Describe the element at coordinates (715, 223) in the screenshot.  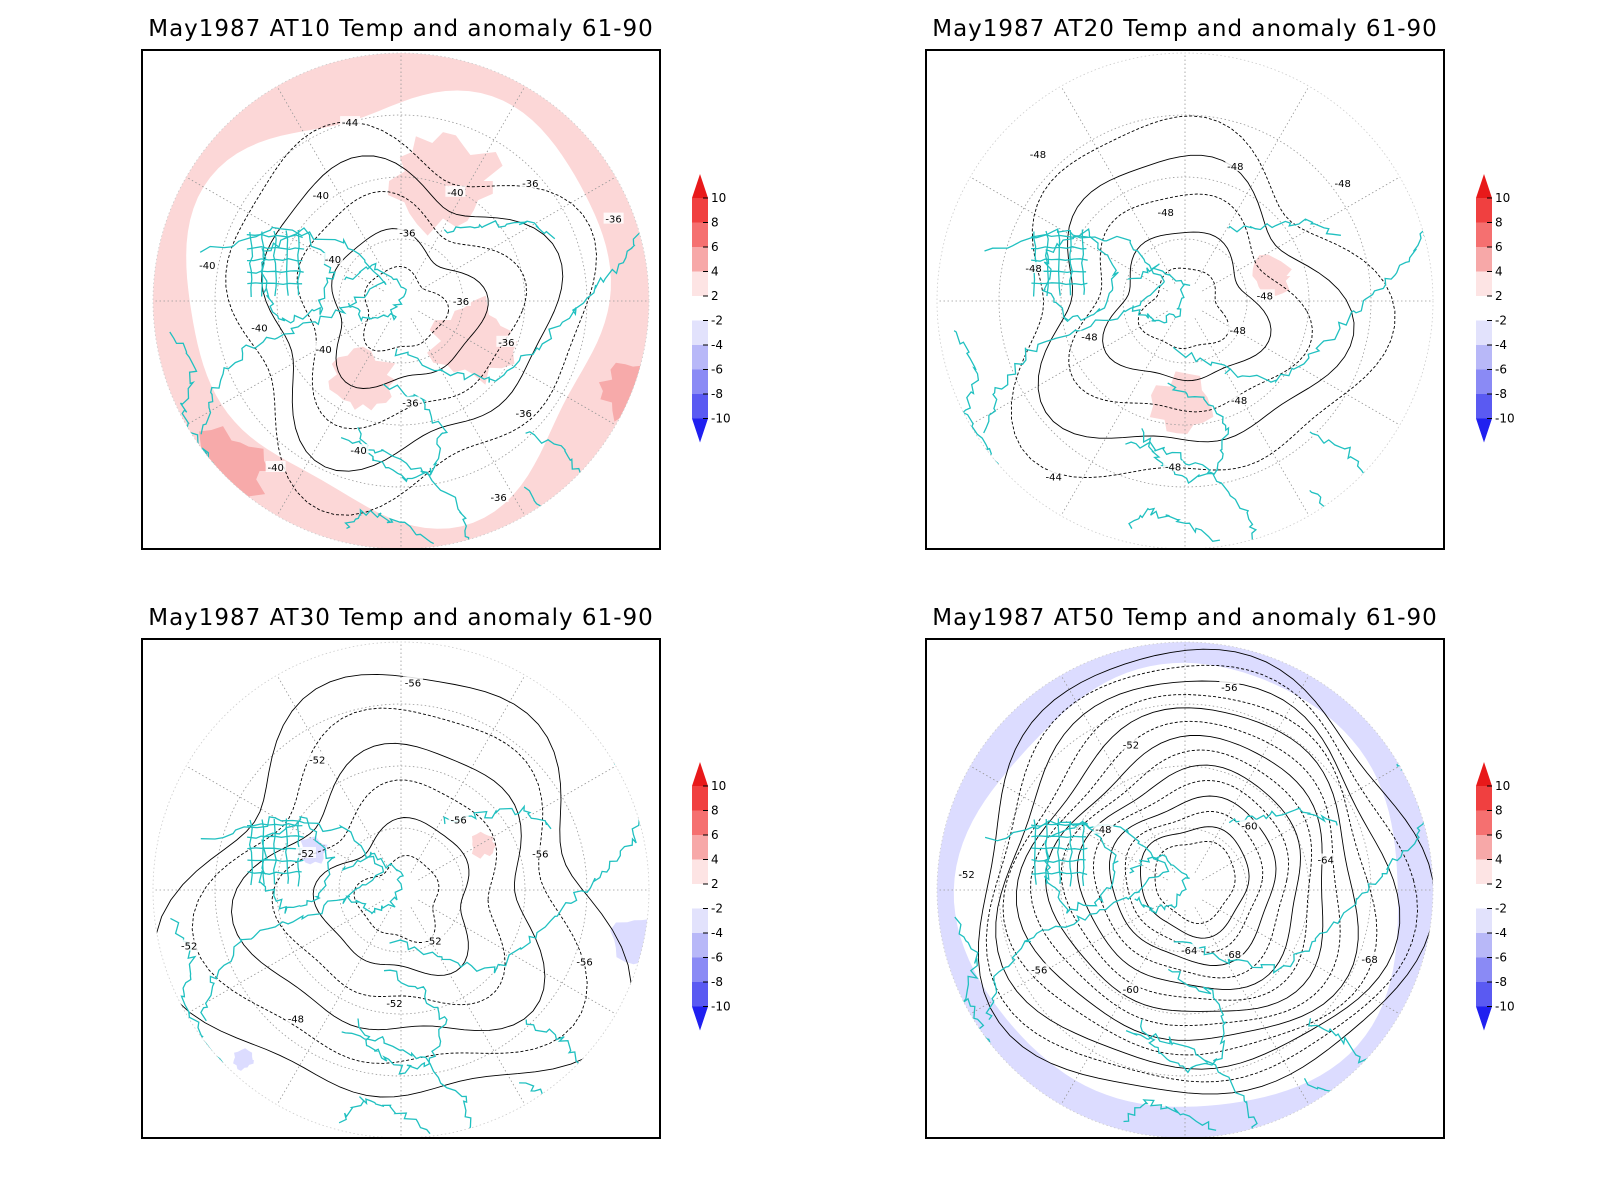
I see `colorbar-label: 8` at that location.